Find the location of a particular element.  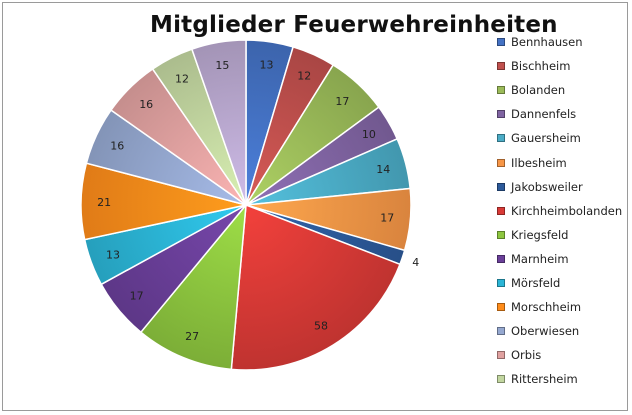

legend-label: Bolanden is located at coordinates (538, 90).